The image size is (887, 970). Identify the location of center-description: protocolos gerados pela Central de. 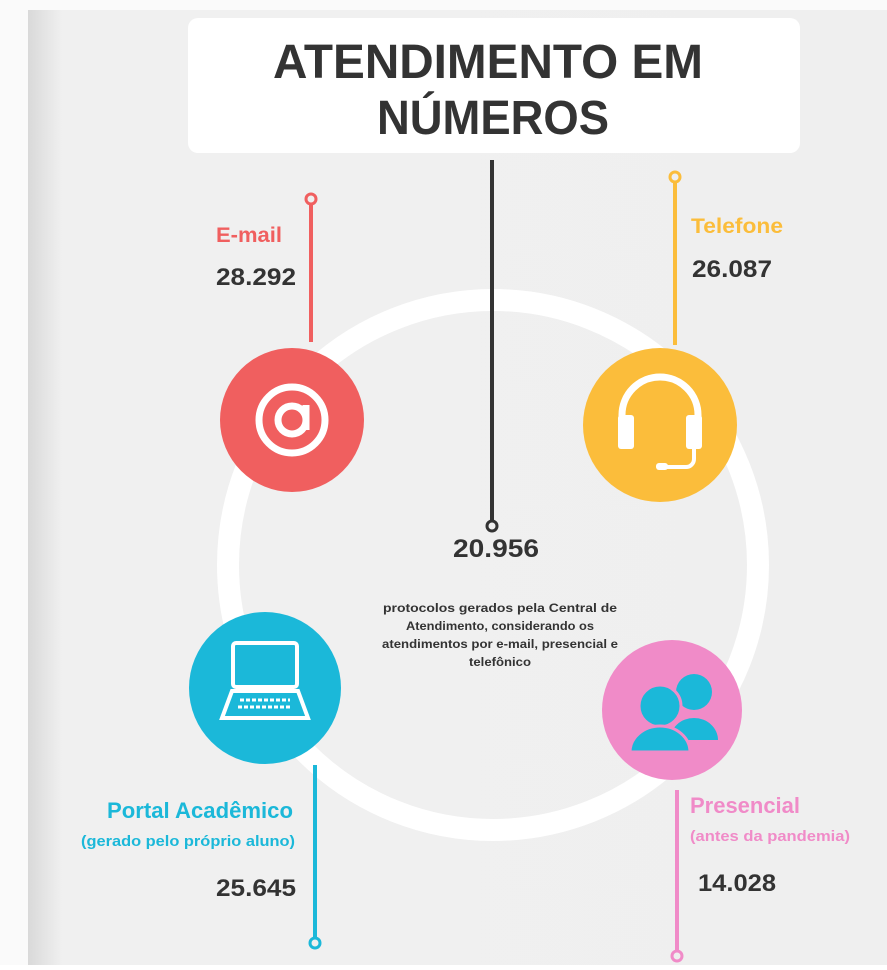
(500, 608).